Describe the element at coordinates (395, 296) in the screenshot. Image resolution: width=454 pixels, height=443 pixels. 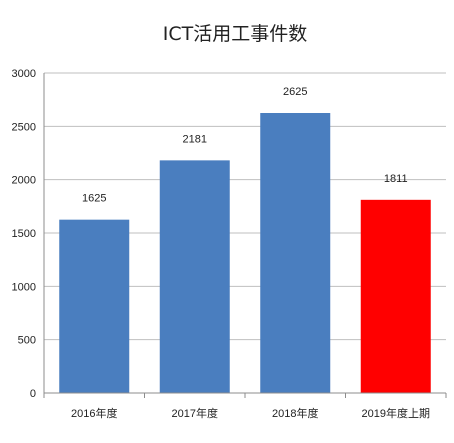
I see `bar-2019年度上期` at that location.